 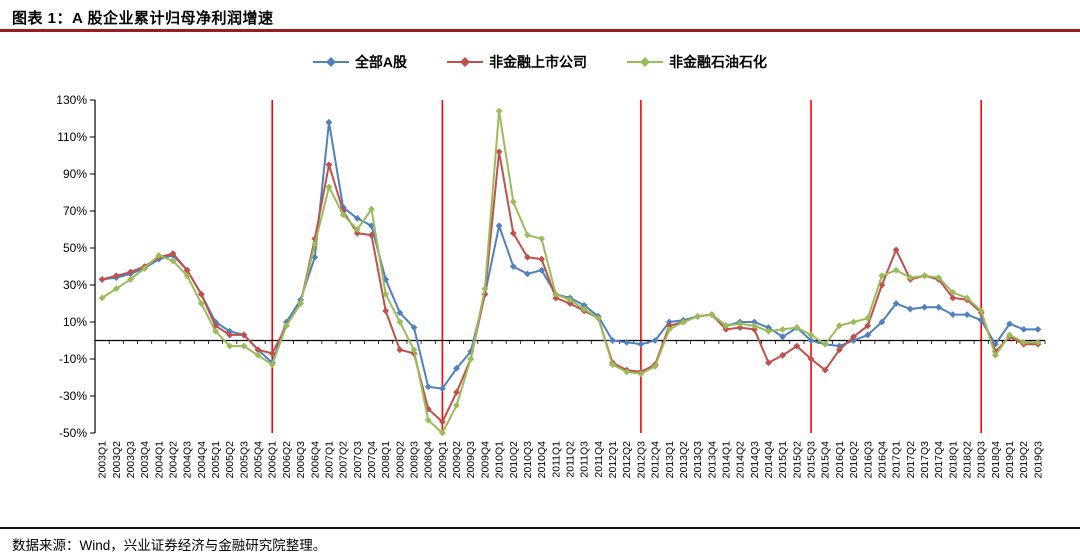 What do you see at coordinates (684, 460) in the screenshot?
I see `x-tick-label: 2013Q2` at bounding box center [684, 460].